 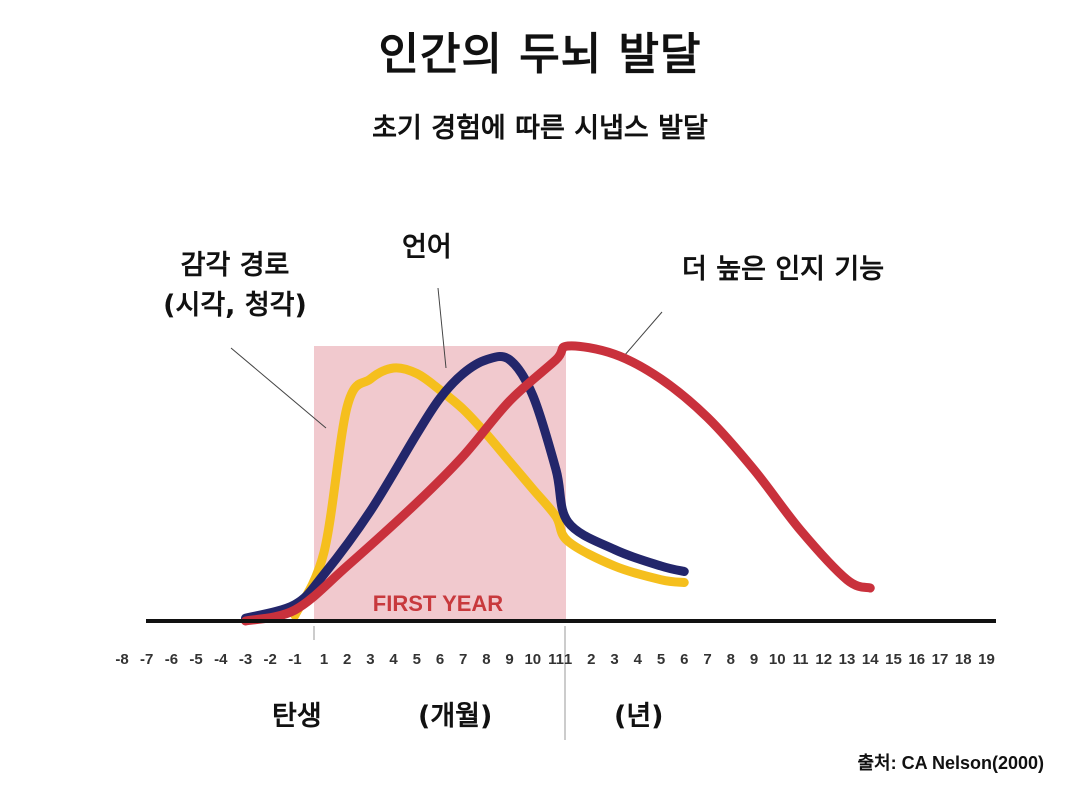 I want to click on months-unit-label: (개월), so click(x=455, y=716).